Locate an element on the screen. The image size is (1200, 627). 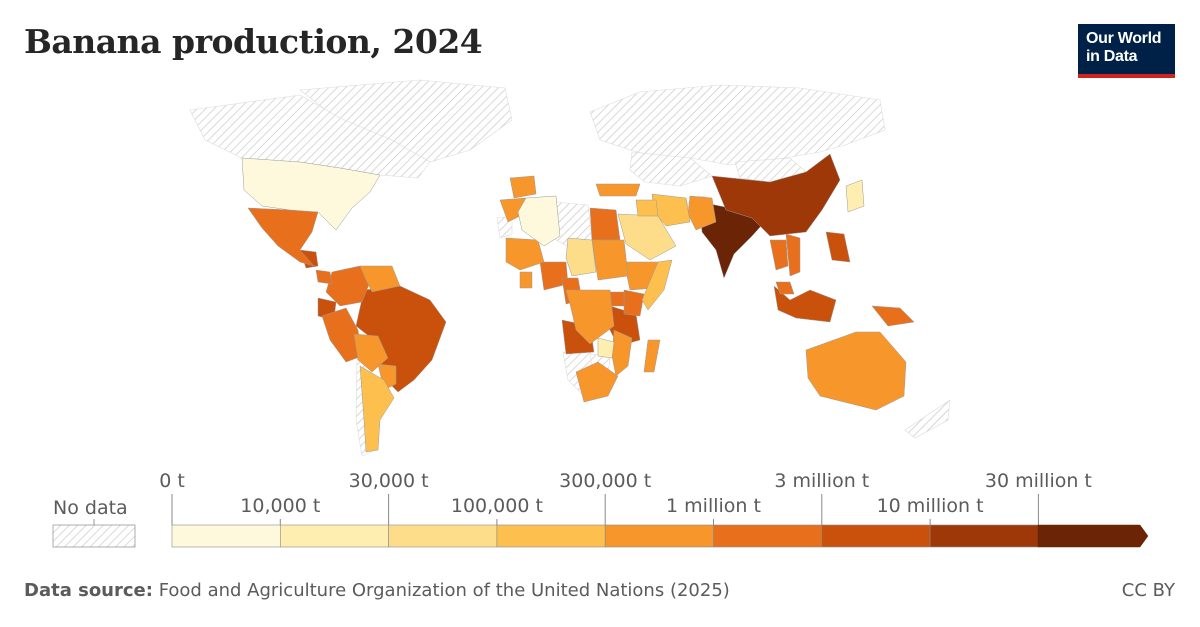
region-chad is located at coordinates (581, 257).